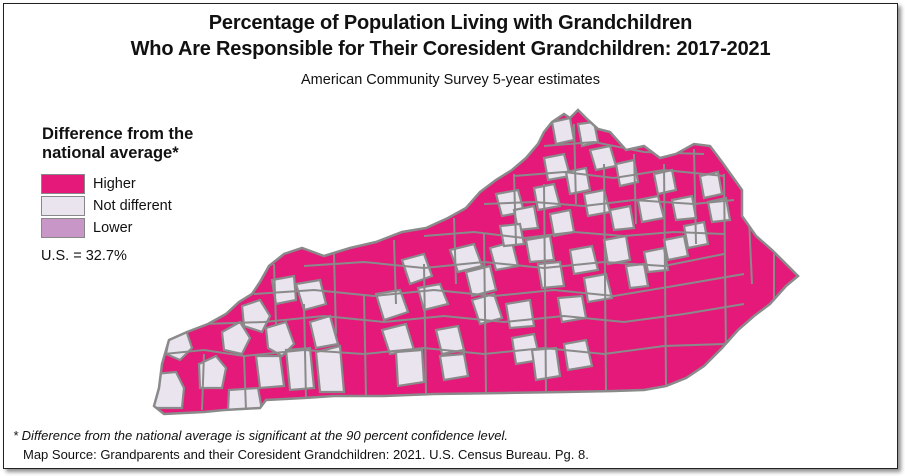  I want to click on legend-item-not-different: Not different, so click(106, 206).